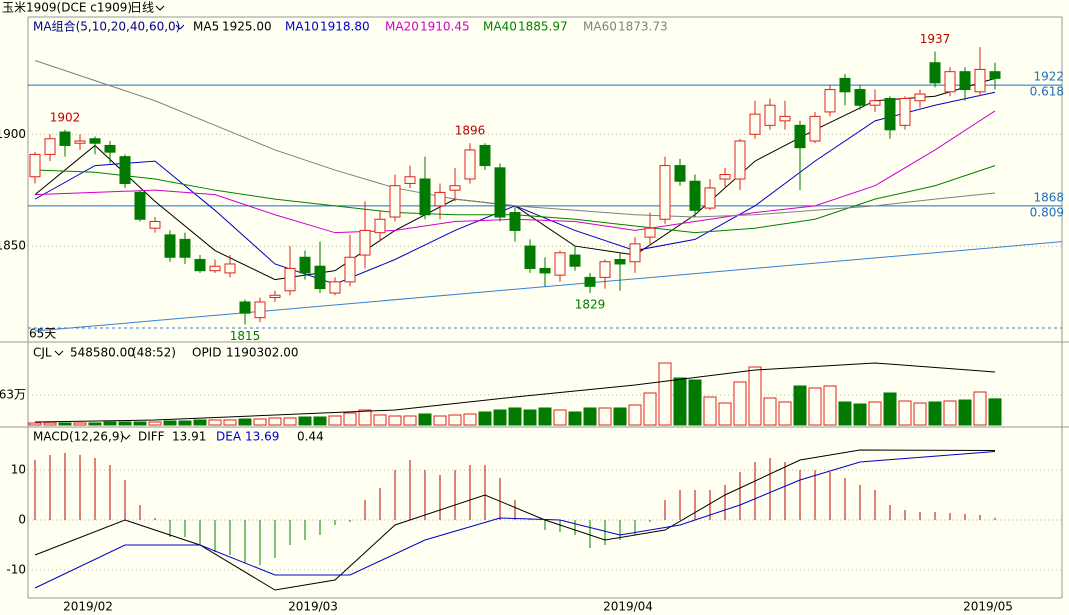  I want to click on indicator-label: CJL, so click(42, 353).